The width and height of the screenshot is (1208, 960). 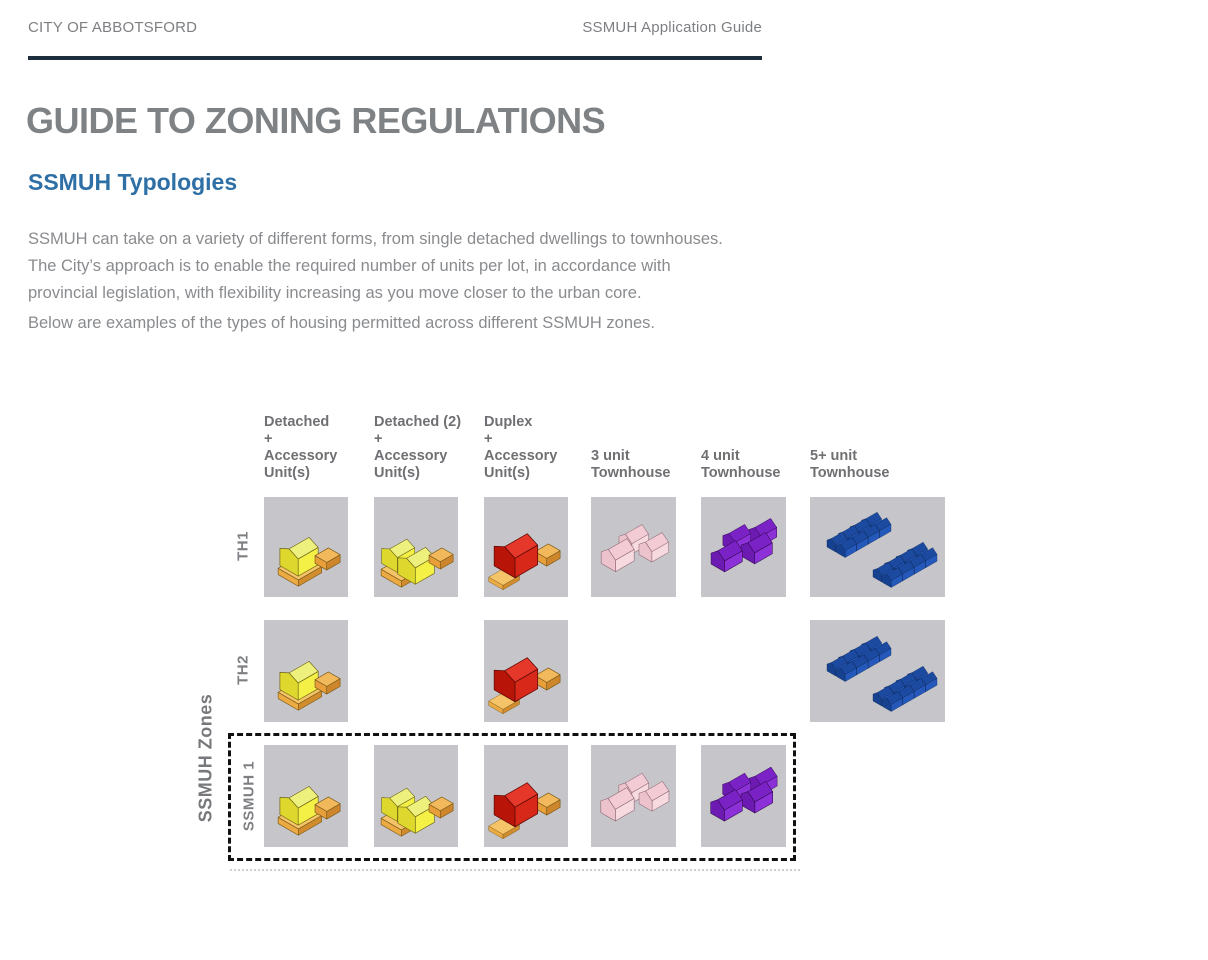 I want to click on cell-ssmuh1-townhouse3, so click(x=633, y=796).